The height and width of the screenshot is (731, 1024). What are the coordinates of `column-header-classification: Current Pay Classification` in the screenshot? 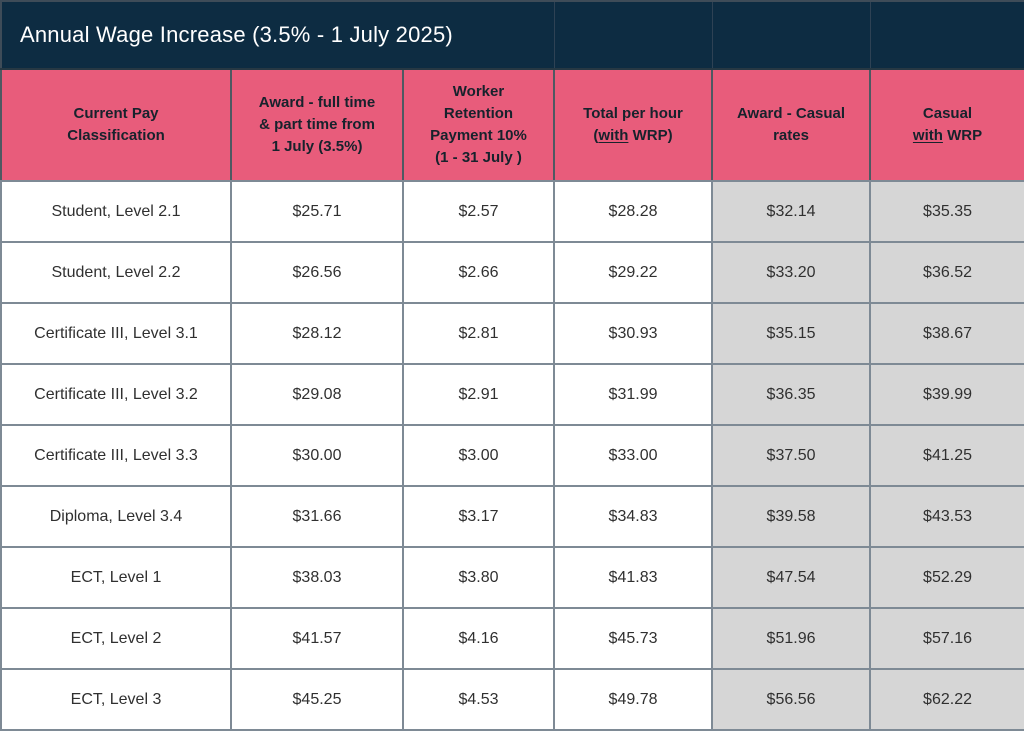 It's located at (116, 125).